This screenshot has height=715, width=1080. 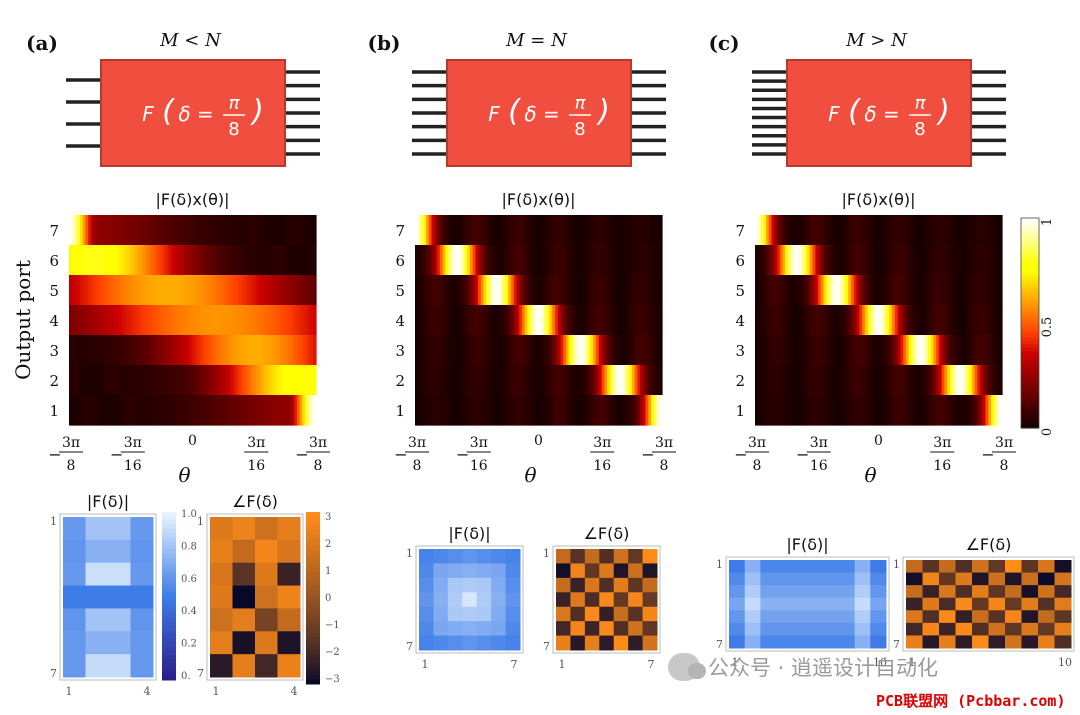 What do you see at coordinates (546, 646) in the screenshot?
I see `phase-row-tick: 7` at bounding box center [546, 646].